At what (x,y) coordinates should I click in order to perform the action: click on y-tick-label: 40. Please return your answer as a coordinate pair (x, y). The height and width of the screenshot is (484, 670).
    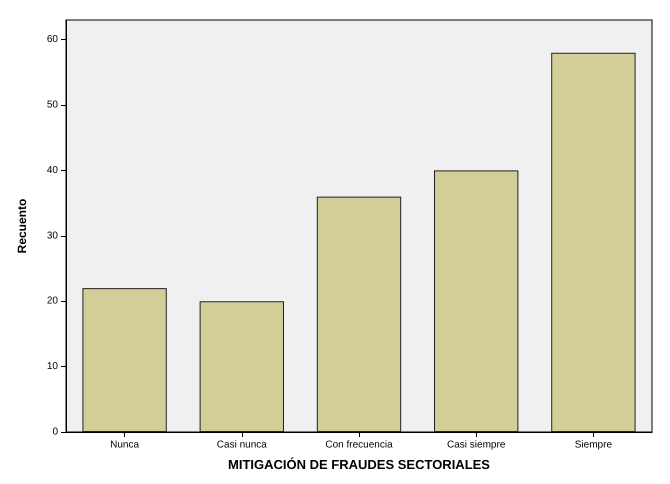
    Looking at the image, I should click on (52, 170).